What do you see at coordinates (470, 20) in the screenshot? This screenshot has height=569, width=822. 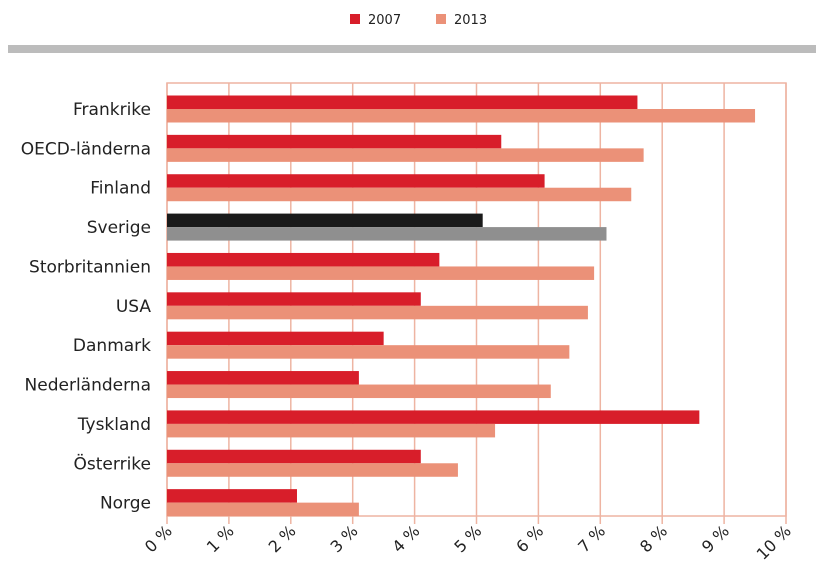 I see `legend-label-2013: 2013` at bounding box center [470, 20].